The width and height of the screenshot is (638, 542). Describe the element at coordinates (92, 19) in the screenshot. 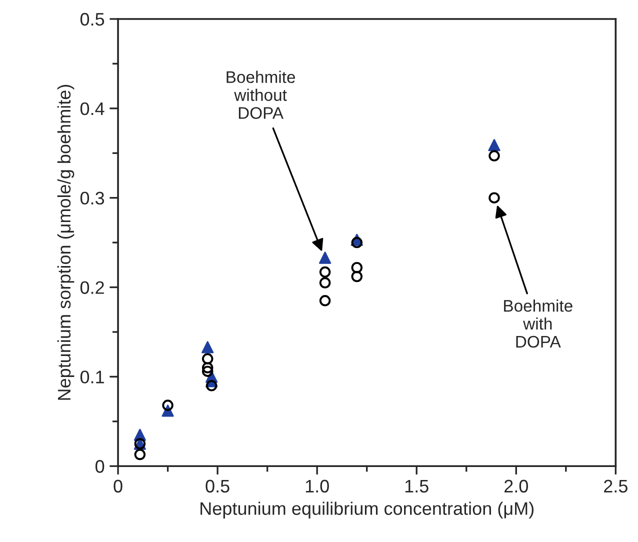

I see `y-tick-label: 0.5` at that location.